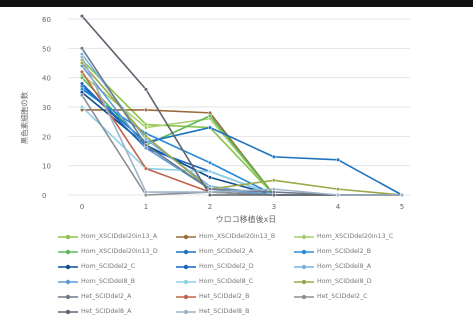  What do you see at coordinates (338, 207) in the screenshot?
I see `x-tick-label: 4` at bounding box center [338, 207].